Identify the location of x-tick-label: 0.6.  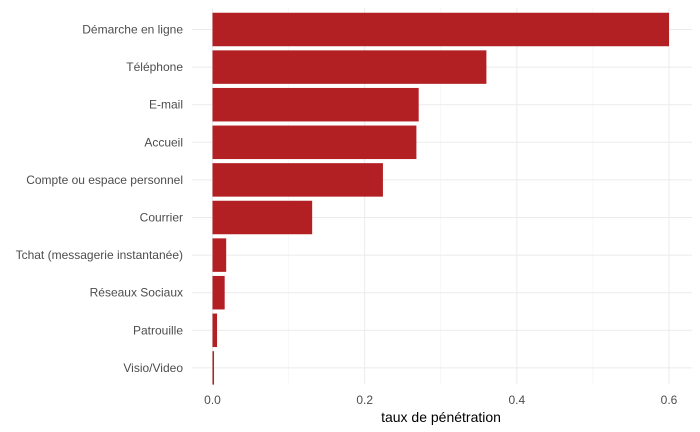
(669, 400).